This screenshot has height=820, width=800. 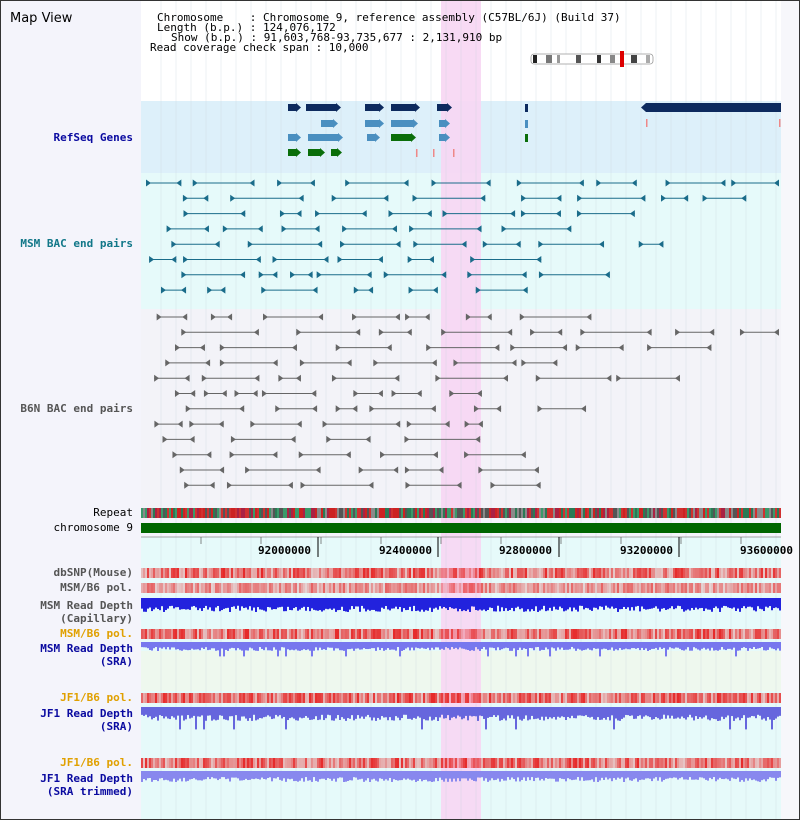 What do you see at coordinates (86, 605) in the screenshot?
I see `track-label-msm-read-depth-capillary: MSM Read Depth` at bounding box center [86, 605].